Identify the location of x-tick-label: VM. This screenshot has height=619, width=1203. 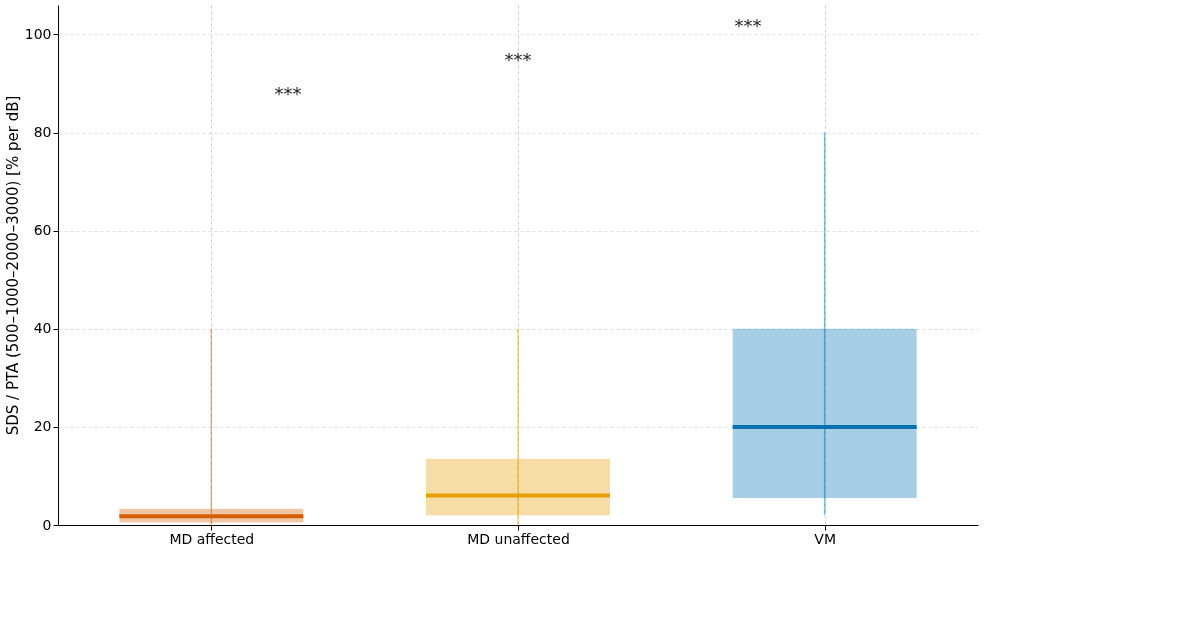
(825, 538).